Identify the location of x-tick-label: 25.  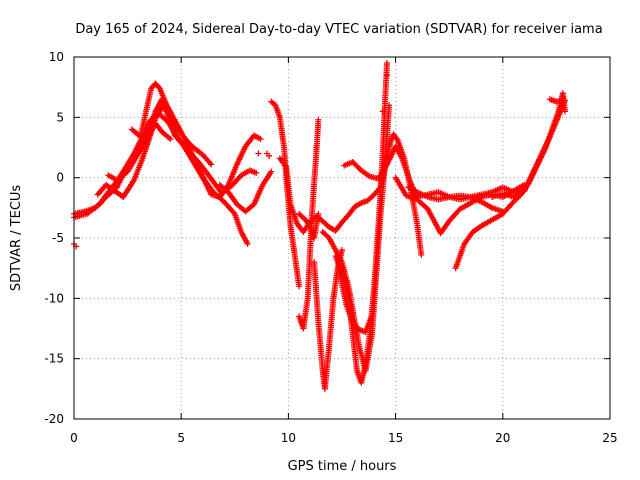
(609, 438).